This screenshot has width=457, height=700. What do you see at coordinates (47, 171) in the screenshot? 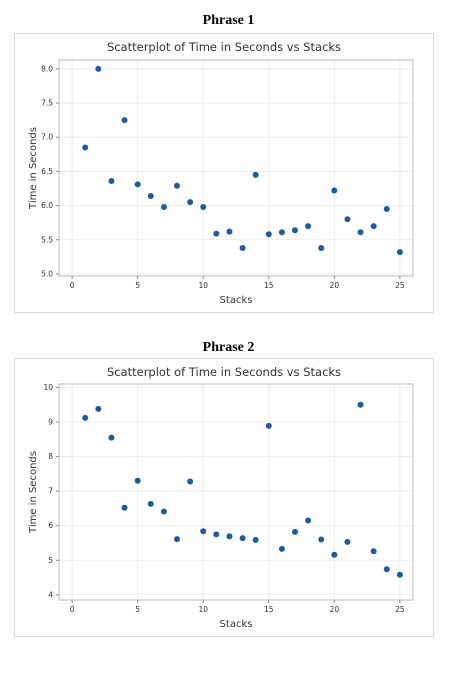
I see `y-tick-label: 6.5` at bounding box center [47, 171].